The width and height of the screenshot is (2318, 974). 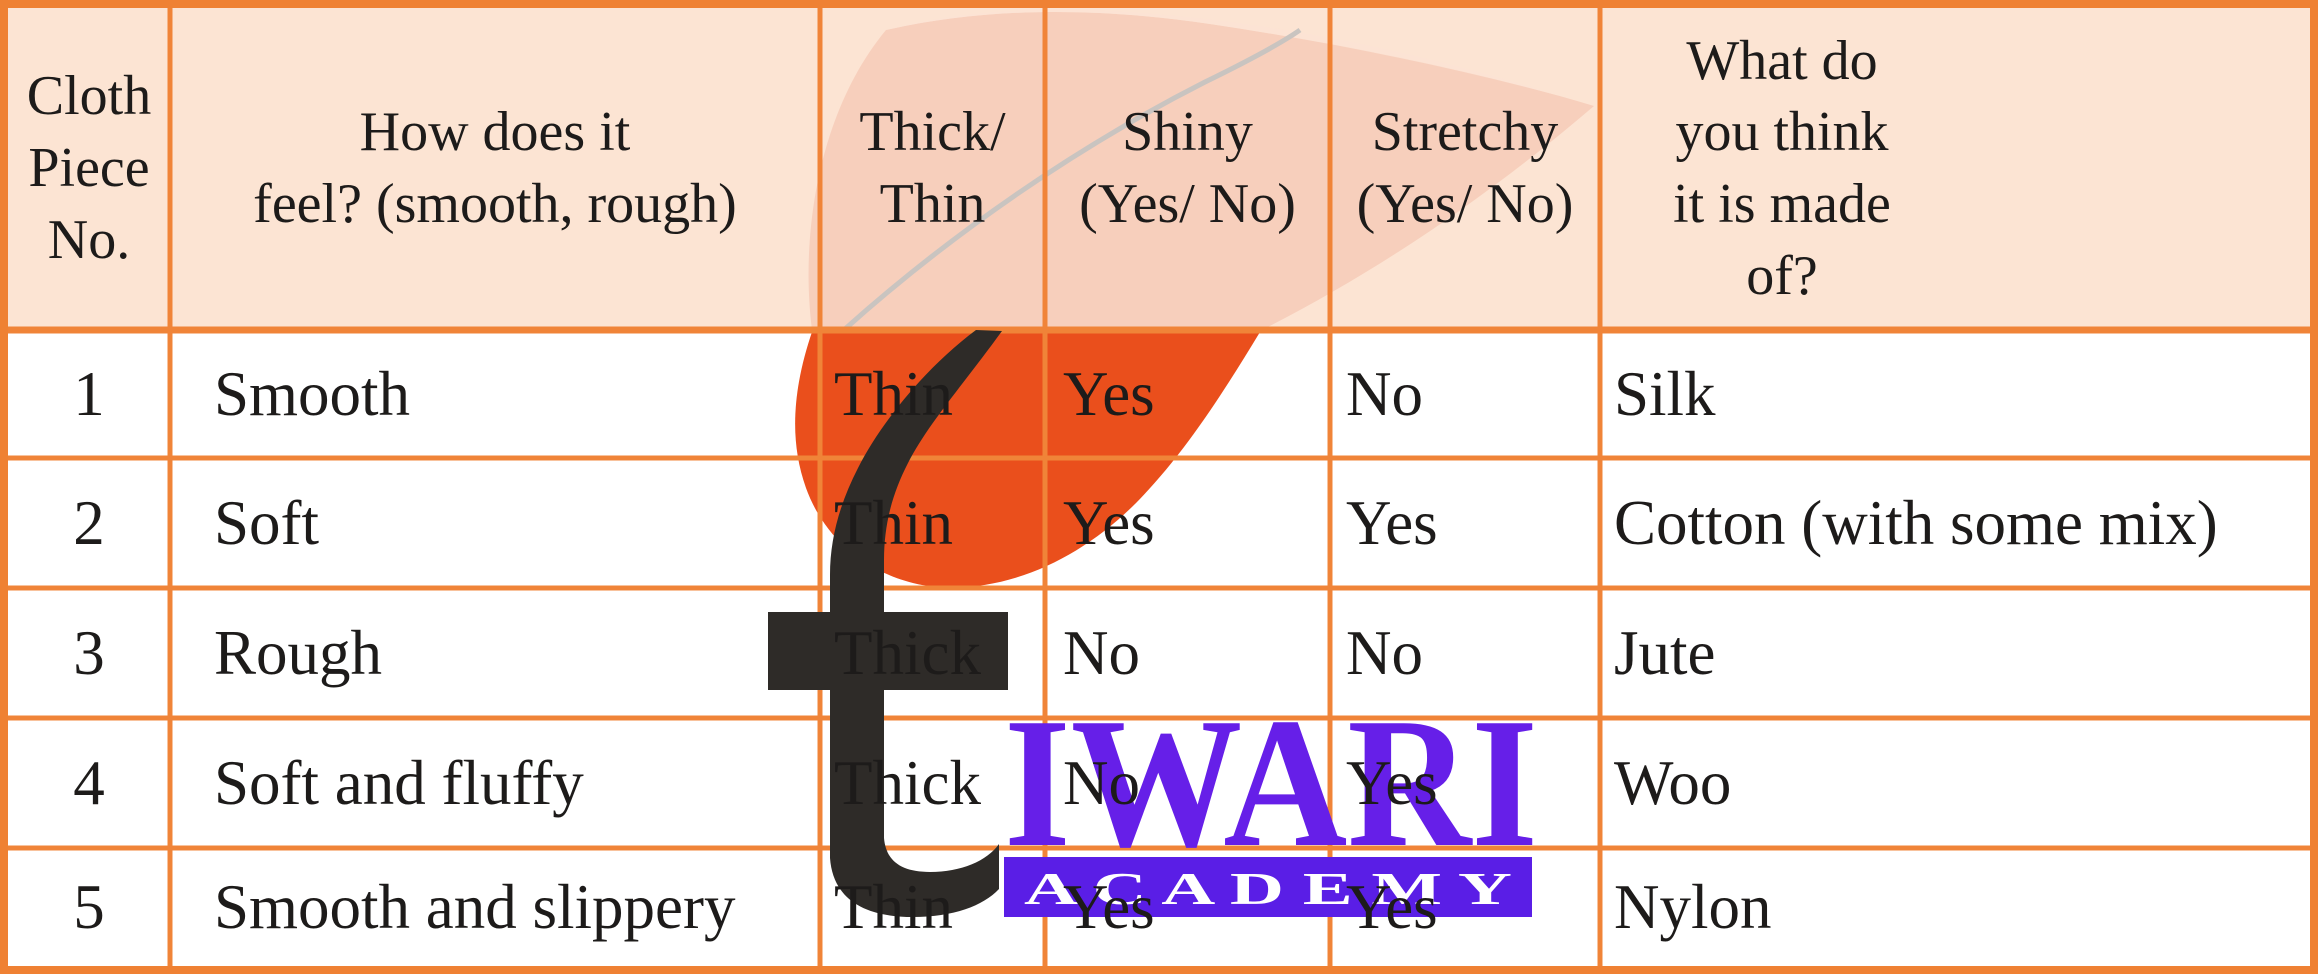 I want to click on table-cell-row4-made-of: Woo, so click(x=1673, y=782).